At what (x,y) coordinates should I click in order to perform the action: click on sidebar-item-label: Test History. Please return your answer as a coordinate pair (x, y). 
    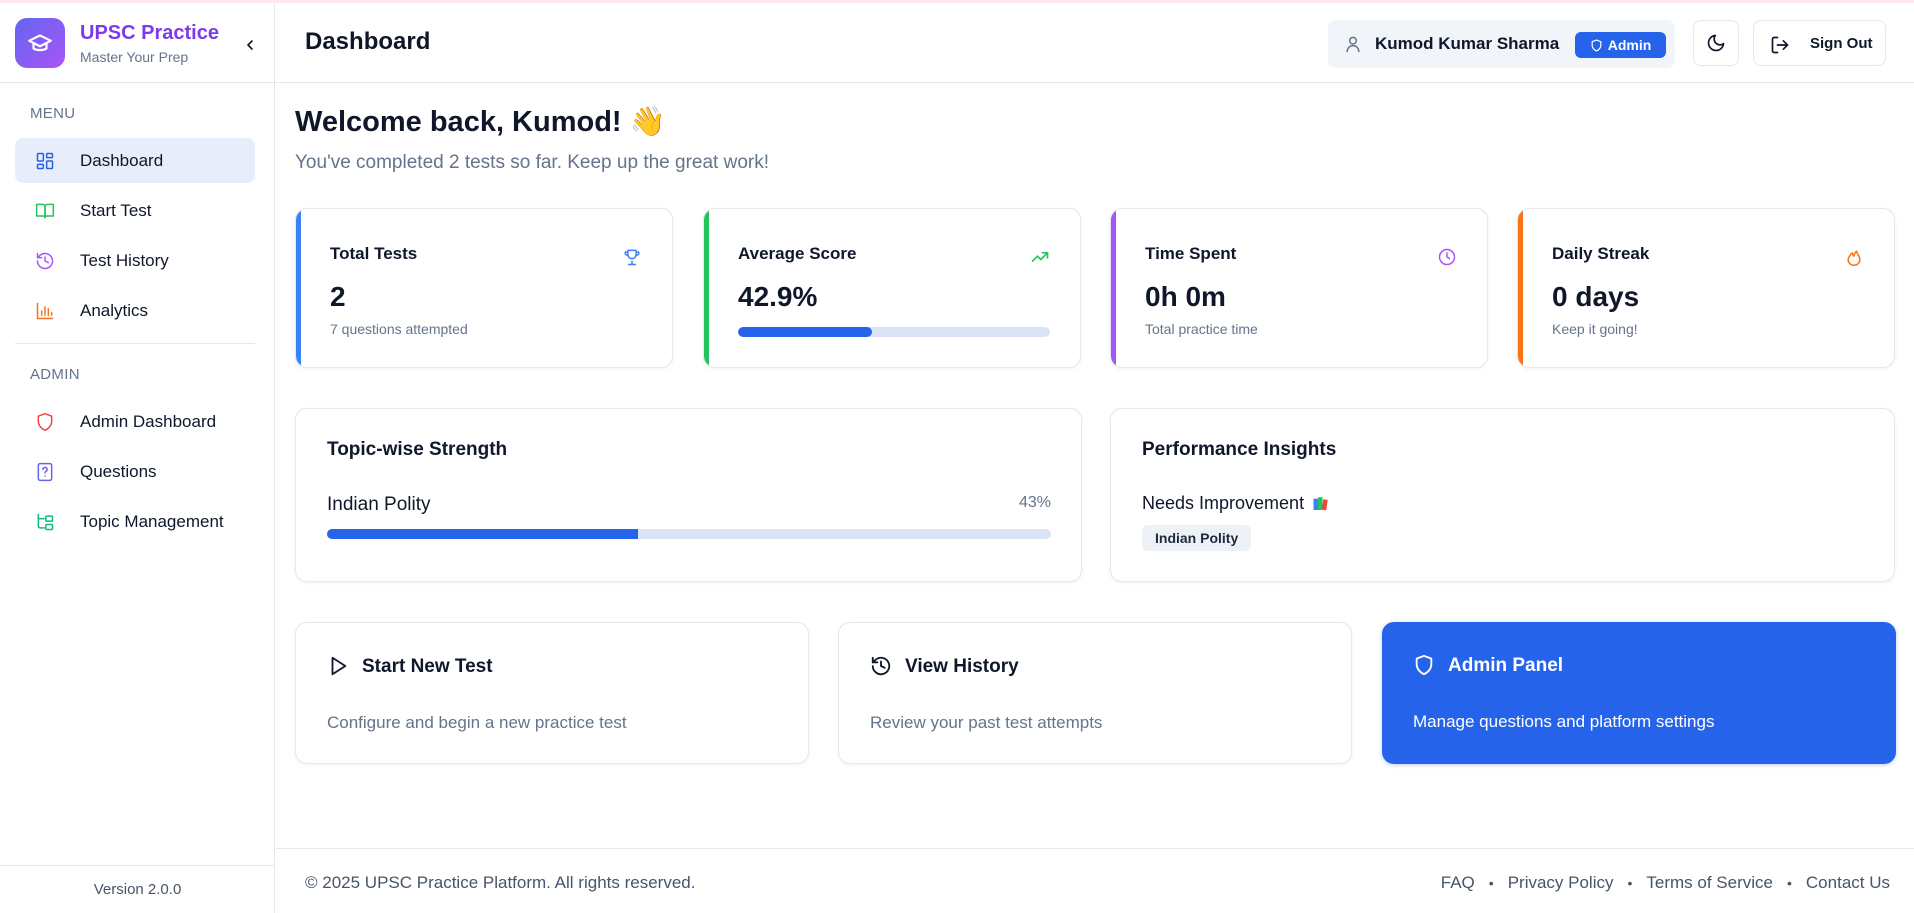
    Looking at the image, I should click on (124, 260).